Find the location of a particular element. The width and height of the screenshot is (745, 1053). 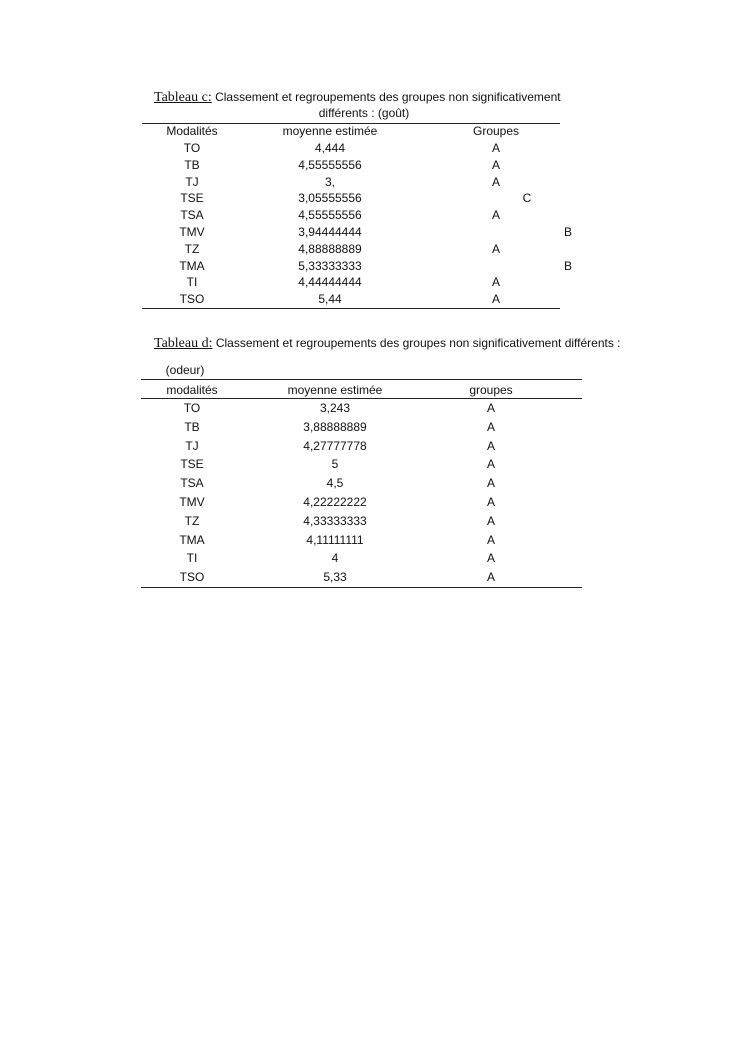

table-c-cell-modalite: TI is located at coordinates (192, 282).